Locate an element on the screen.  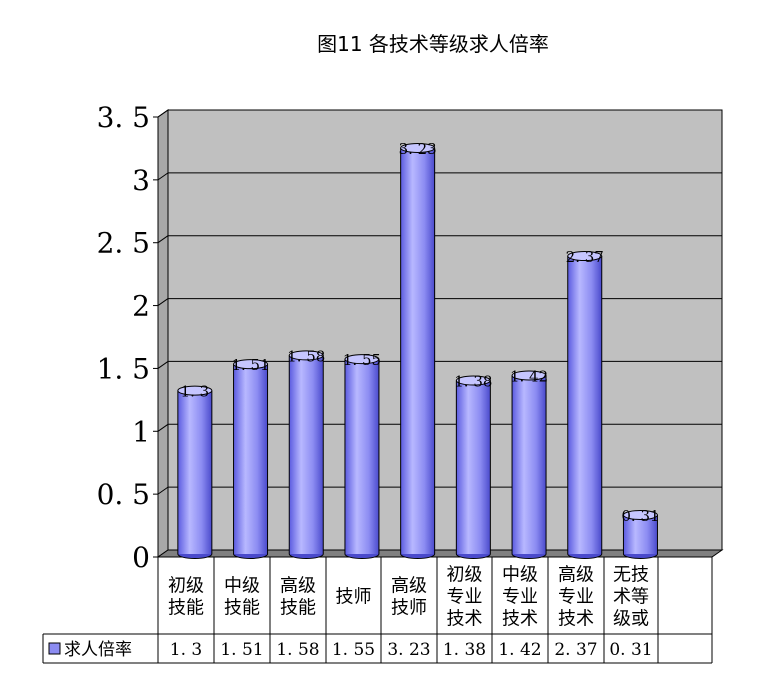
bar: 1. 55 is located at coordinates (362, 455).